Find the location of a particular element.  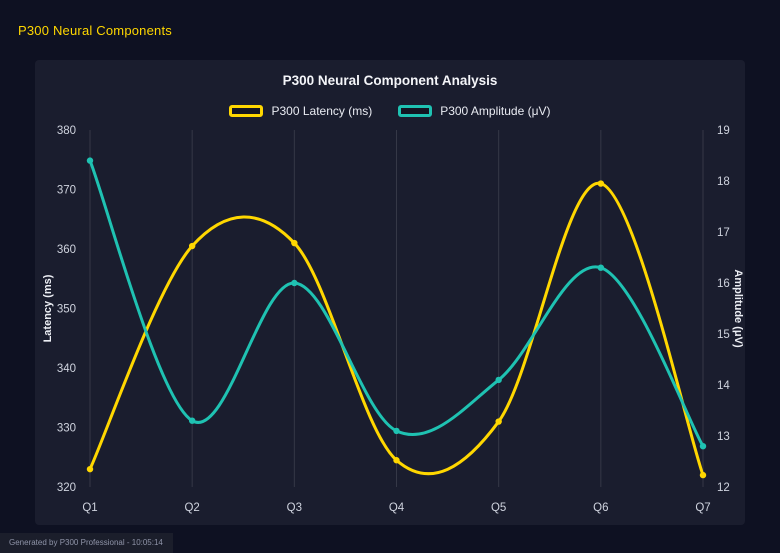

legend-item-amplitude: P300 Amplitude (μV) is located at coordinates (474, 111).